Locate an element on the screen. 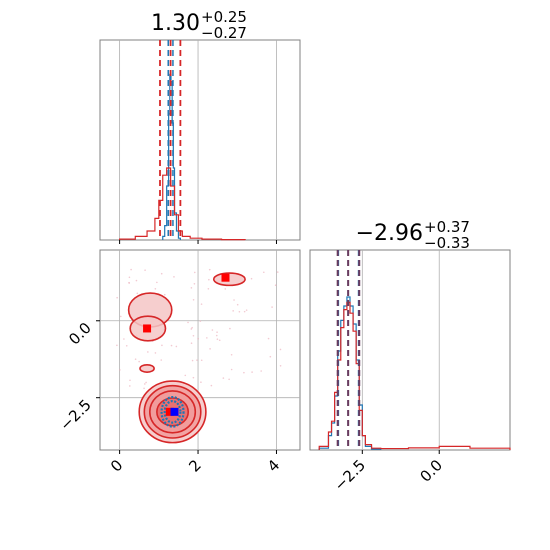 The height and width of the screenshot is (550, 550). hist1-blue-series is located at coordinates (171, 156).